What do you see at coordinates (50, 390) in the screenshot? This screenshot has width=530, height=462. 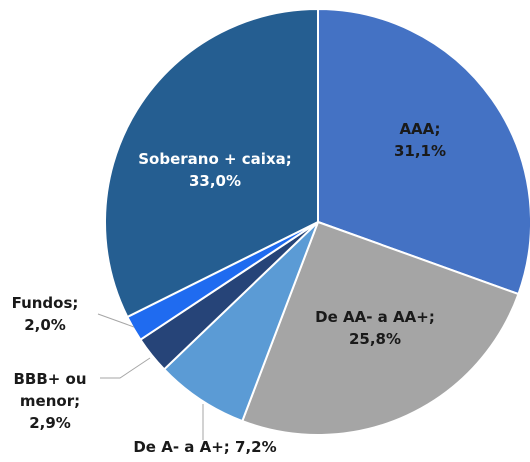 I see `category-label: BBB+ ou menor;` at bounding box center [50, 390].